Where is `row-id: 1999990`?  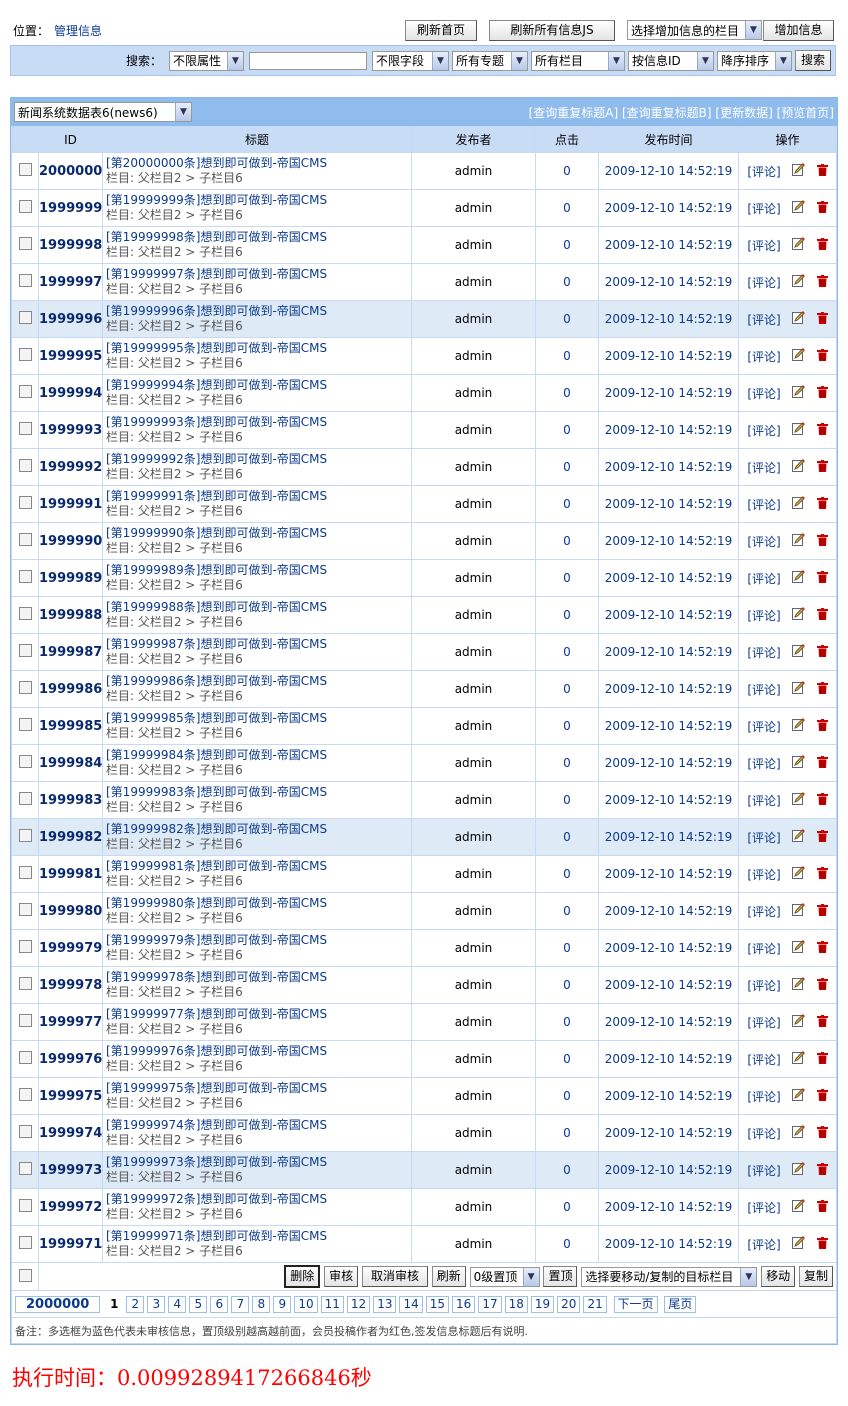 row-id: 1999990 is located at coordinates (70, 541).